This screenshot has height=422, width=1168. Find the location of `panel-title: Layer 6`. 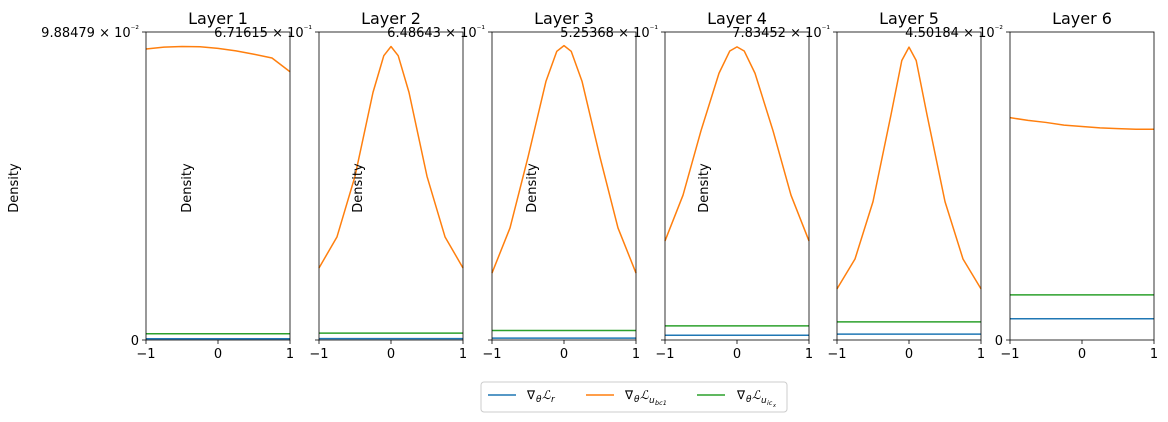

panel-title: Layer 6 is located at coordinates (1082, 18).